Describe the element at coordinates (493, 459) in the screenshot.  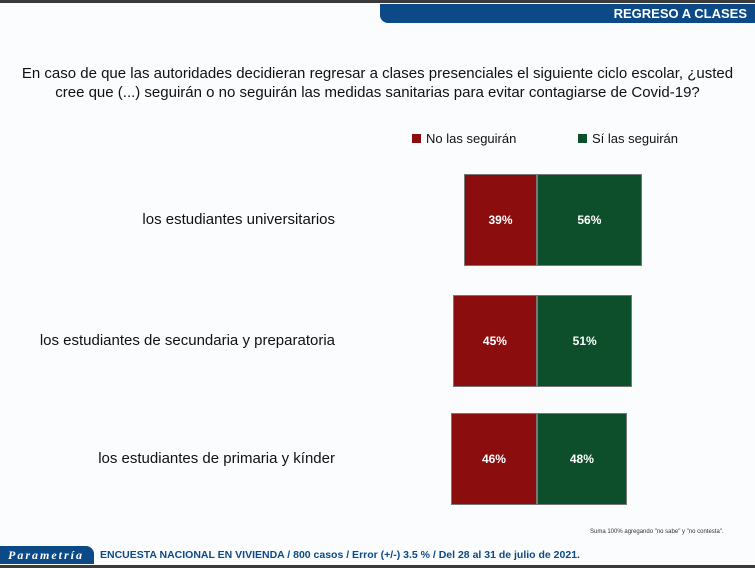
I see `bar-no: 46%` at that location.